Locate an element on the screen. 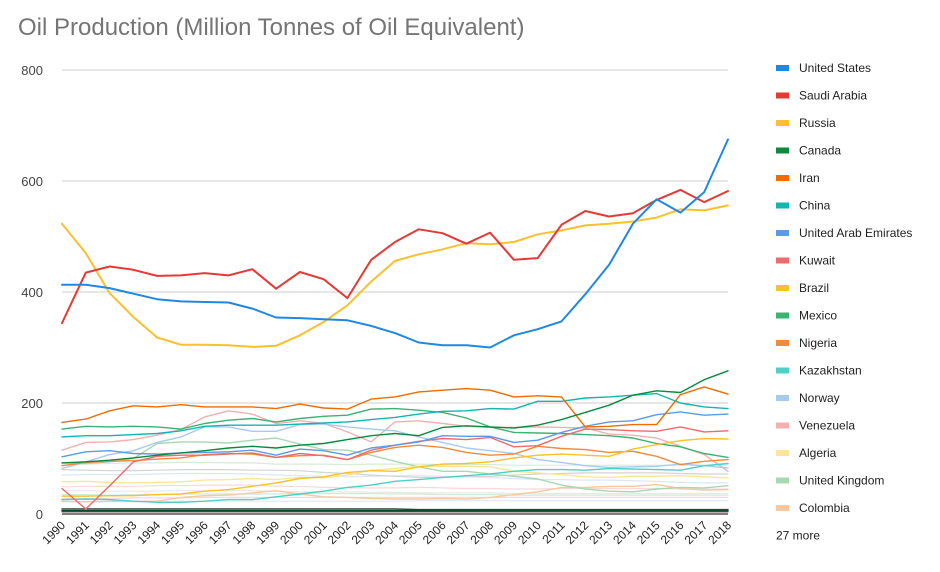 This screenshot has width=940, height=572. y-tick-label: 400 is located at coordinates (32, 292).